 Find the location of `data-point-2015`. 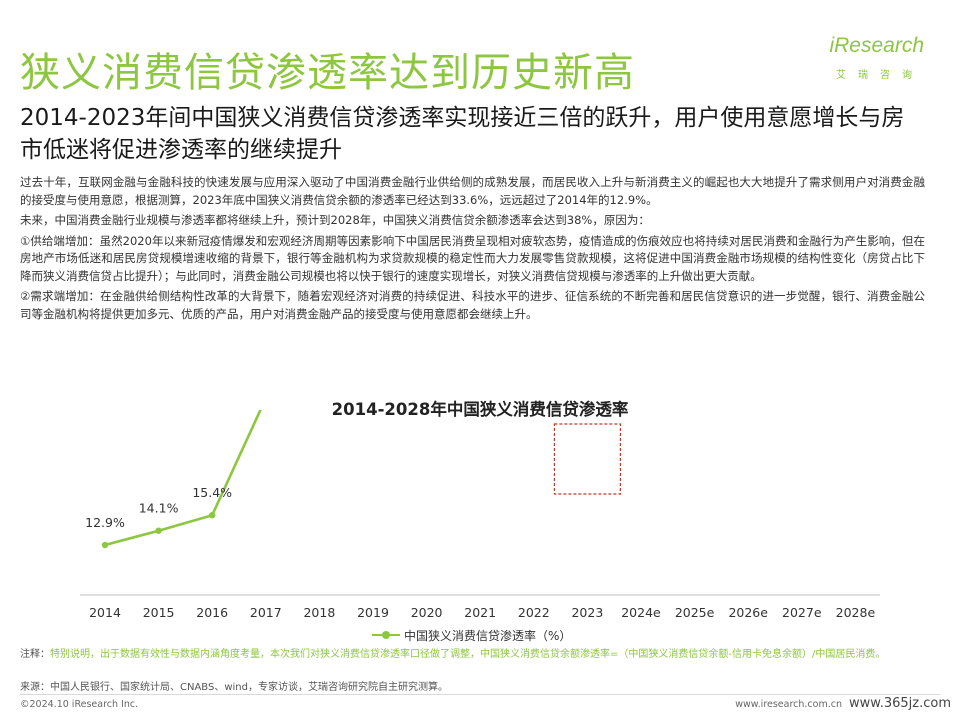

data-point-2015 is located at coordinates (158, 530).